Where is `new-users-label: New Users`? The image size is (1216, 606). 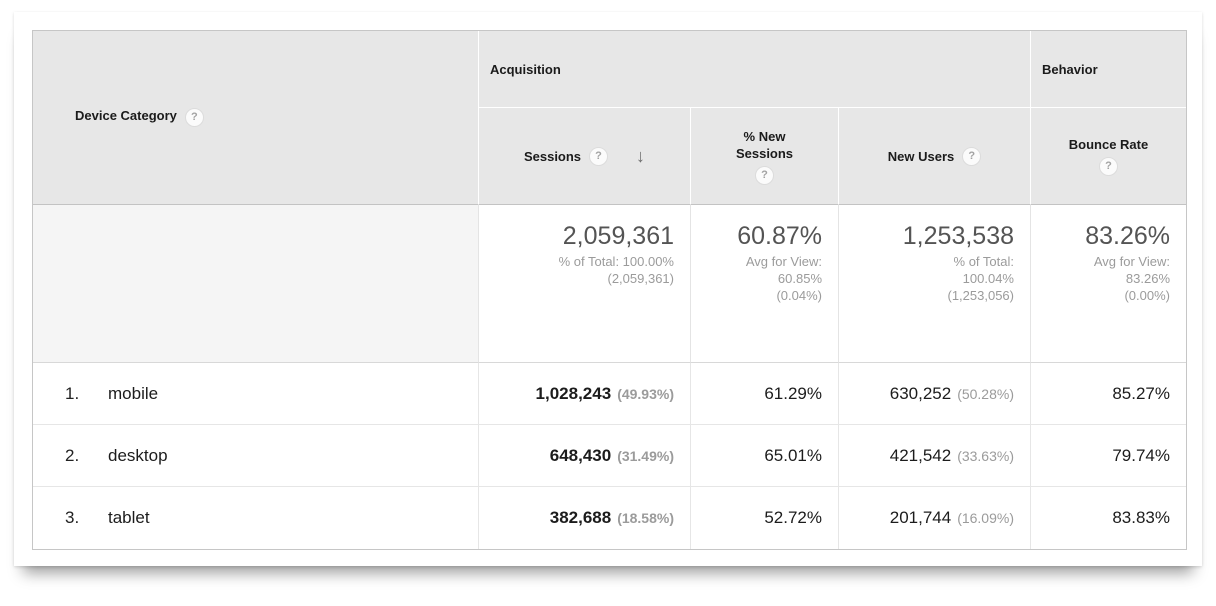 new-users-label: New Users is located at coordinates (921, 156).